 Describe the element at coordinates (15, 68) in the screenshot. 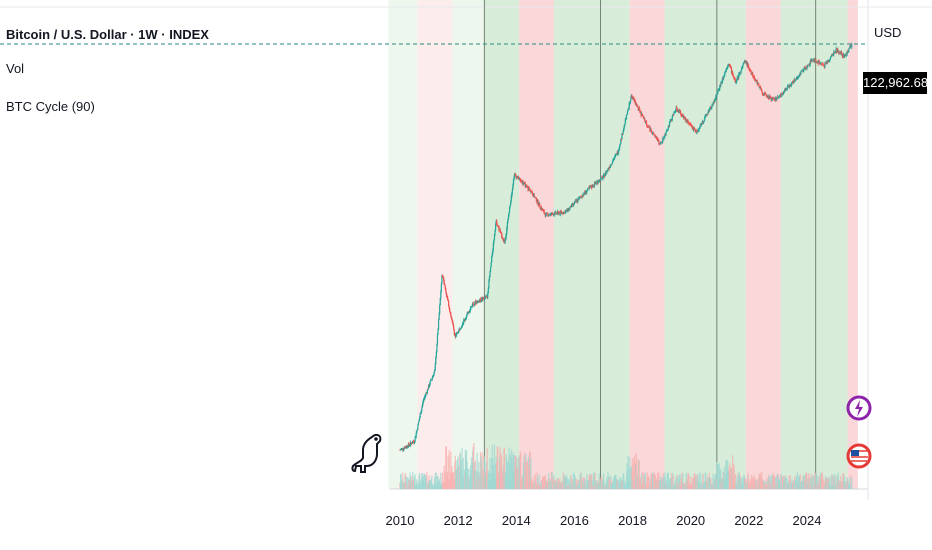

I see `volume-indicator-label: Vol` at that location.